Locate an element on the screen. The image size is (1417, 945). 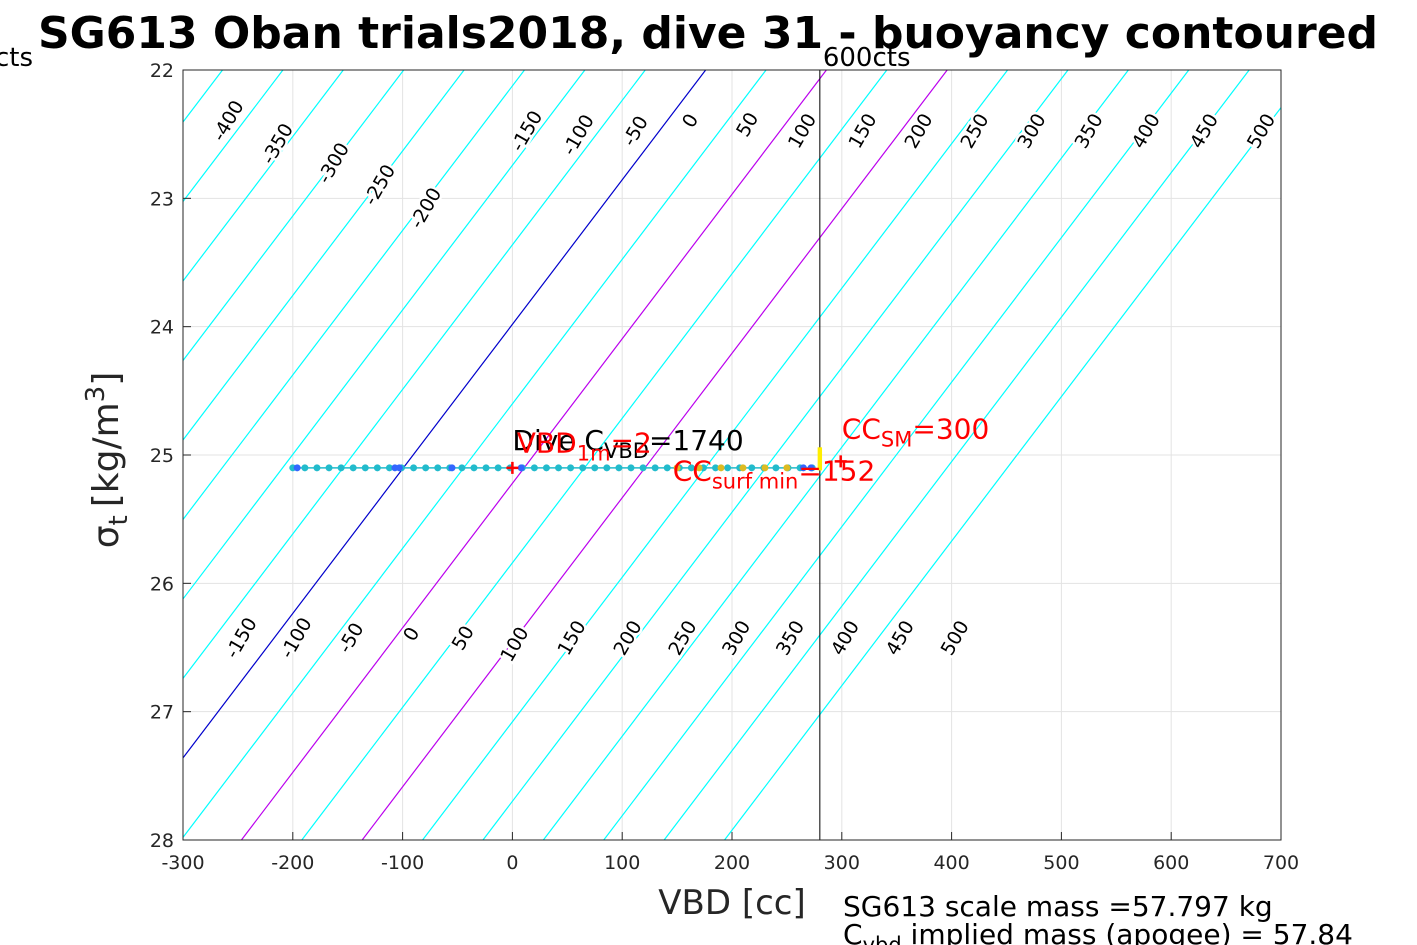
x-tick-label: 300 is located at coordinates (842, 863).